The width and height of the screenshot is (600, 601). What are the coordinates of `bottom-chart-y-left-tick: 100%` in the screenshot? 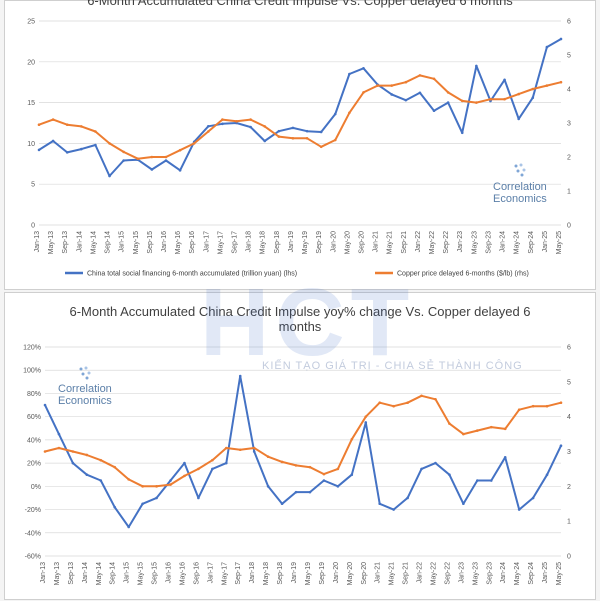 It's located at (32, 371).